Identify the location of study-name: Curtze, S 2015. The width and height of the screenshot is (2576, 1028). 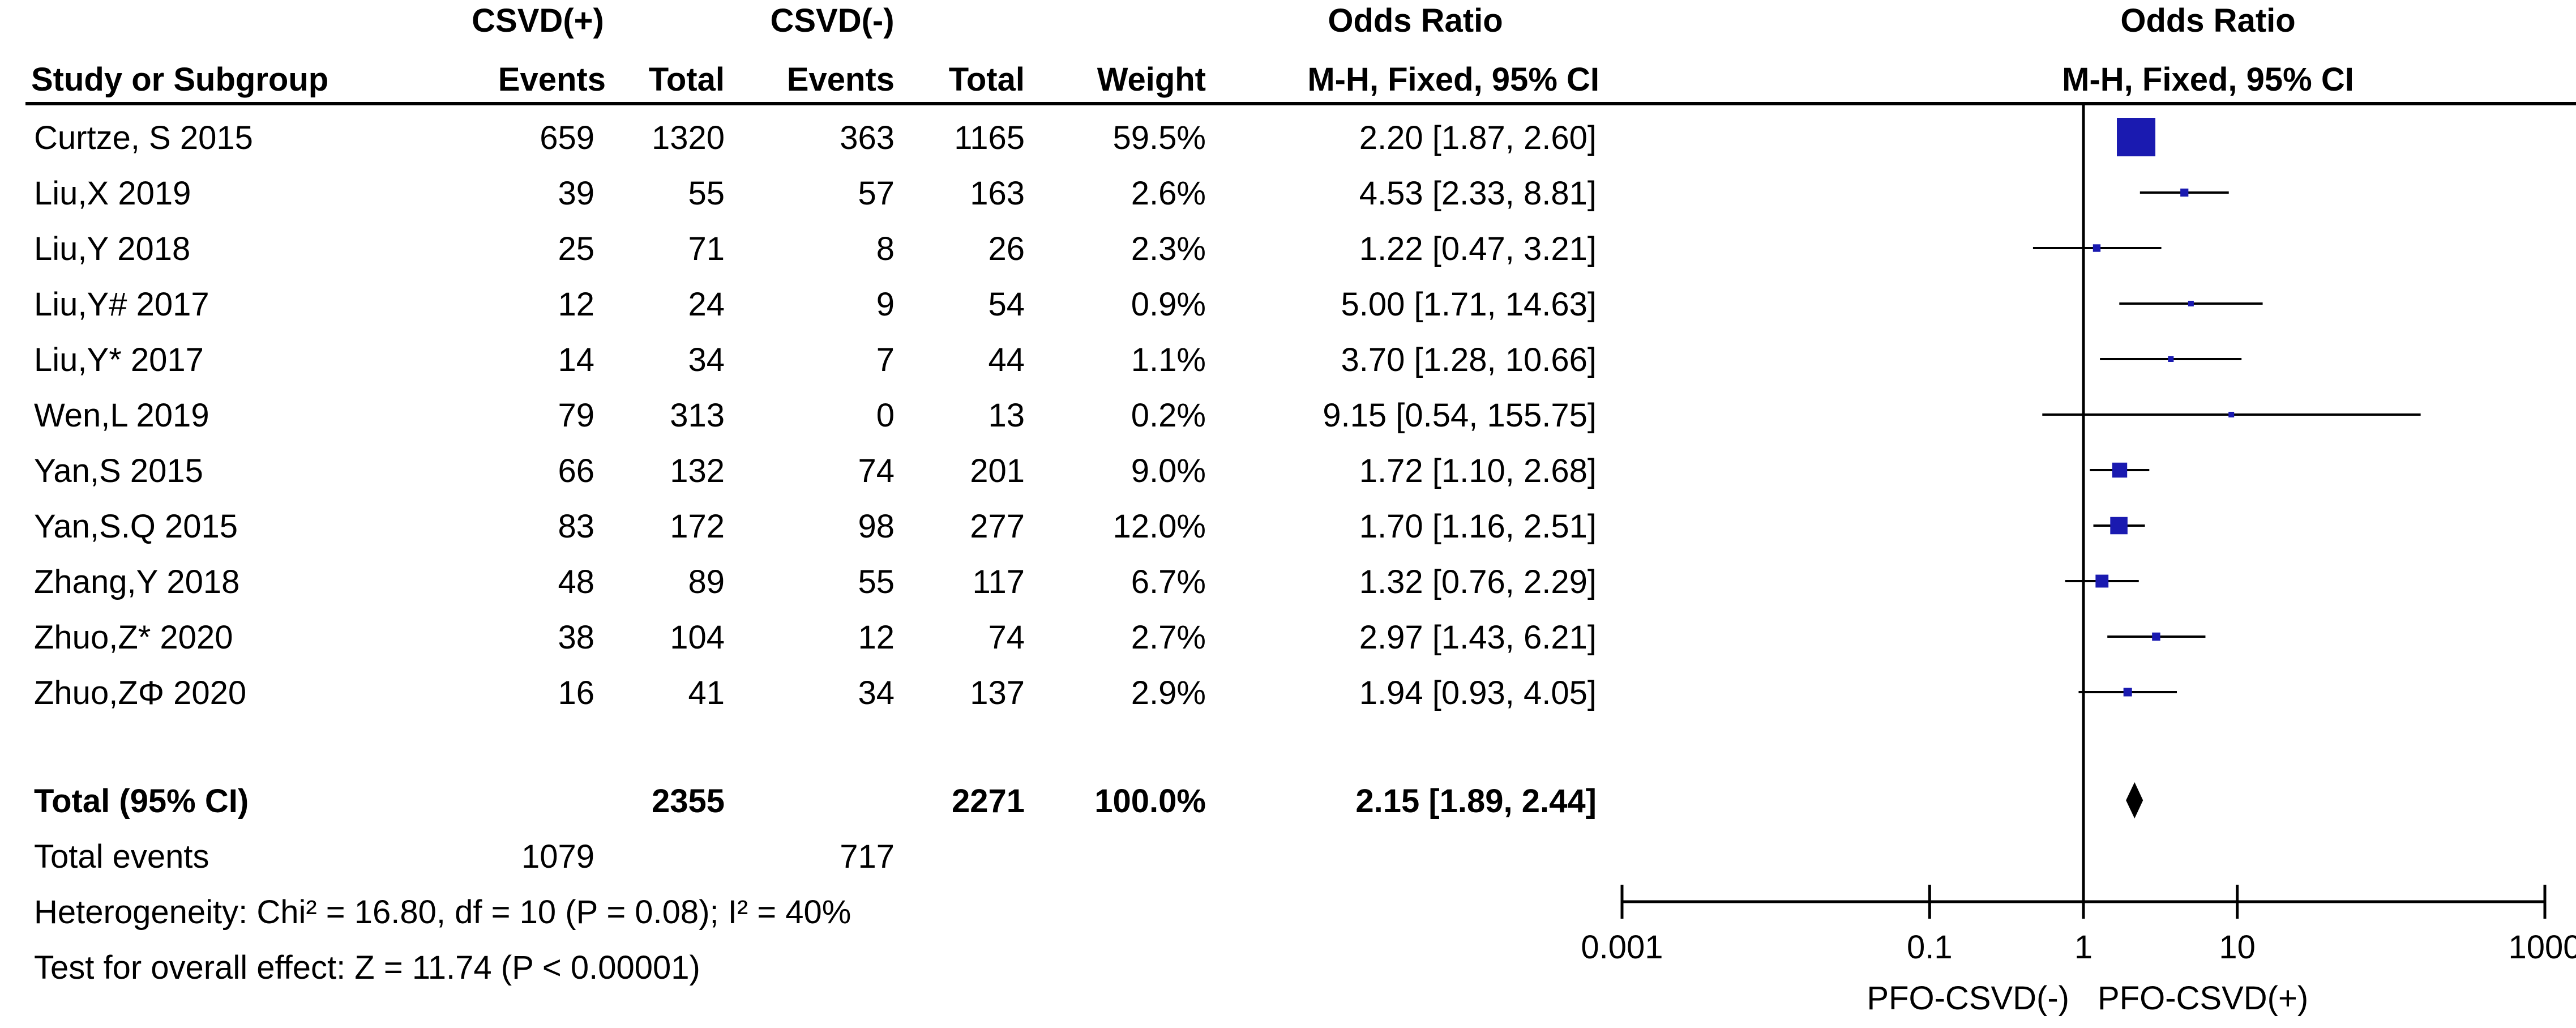
(143, 138).